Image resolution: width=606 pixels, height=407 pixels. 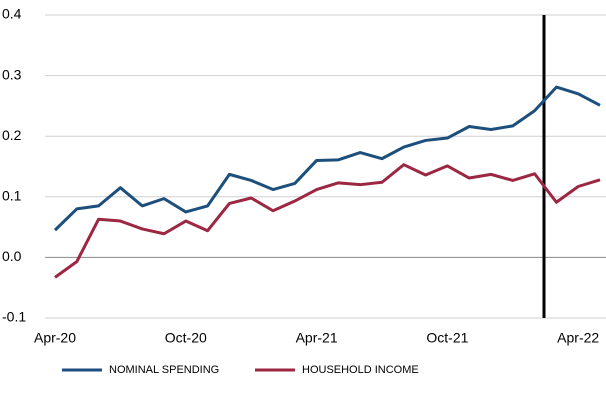 I want to click on y-tick-label: 0.3, so click(x=12, y=74).